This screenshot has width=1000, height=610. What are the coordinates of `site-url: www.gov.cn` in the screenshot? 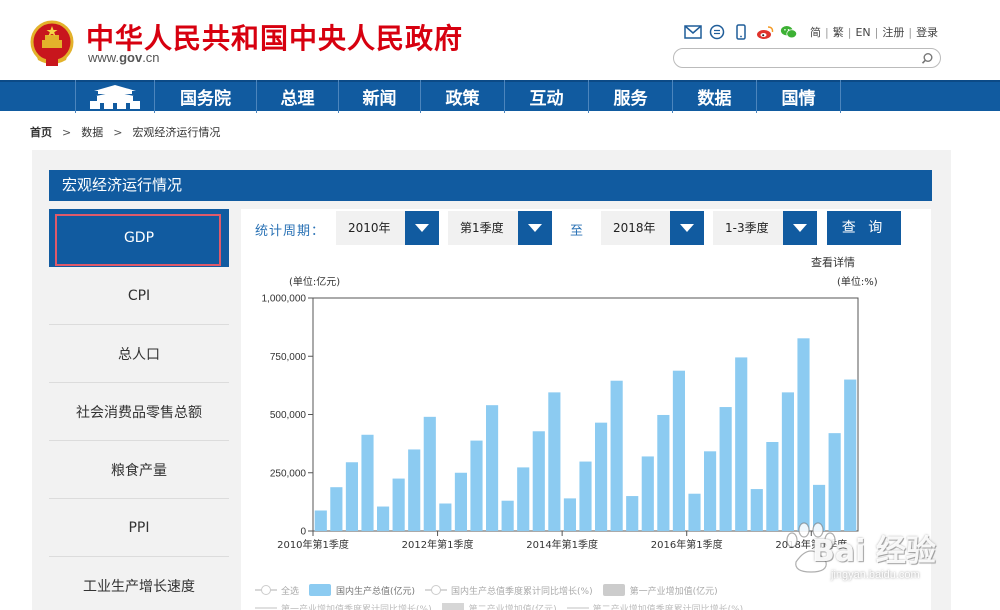 It's located at (124, 57).